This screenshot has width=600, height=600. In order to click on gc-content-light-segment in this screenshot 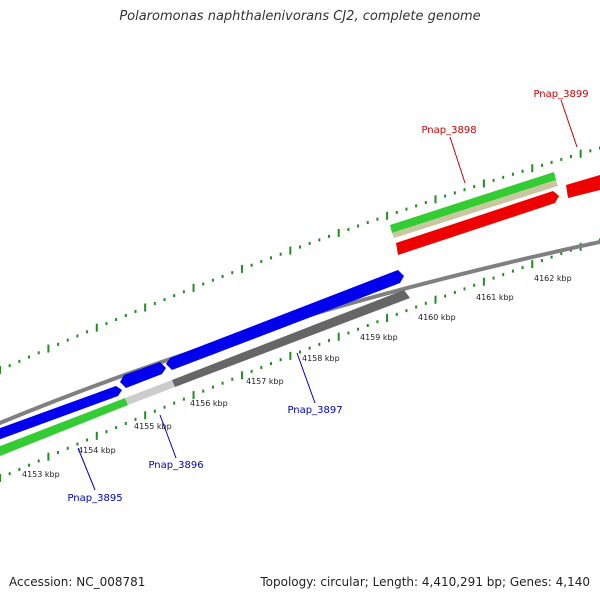, I will do `click(475, 209)`.